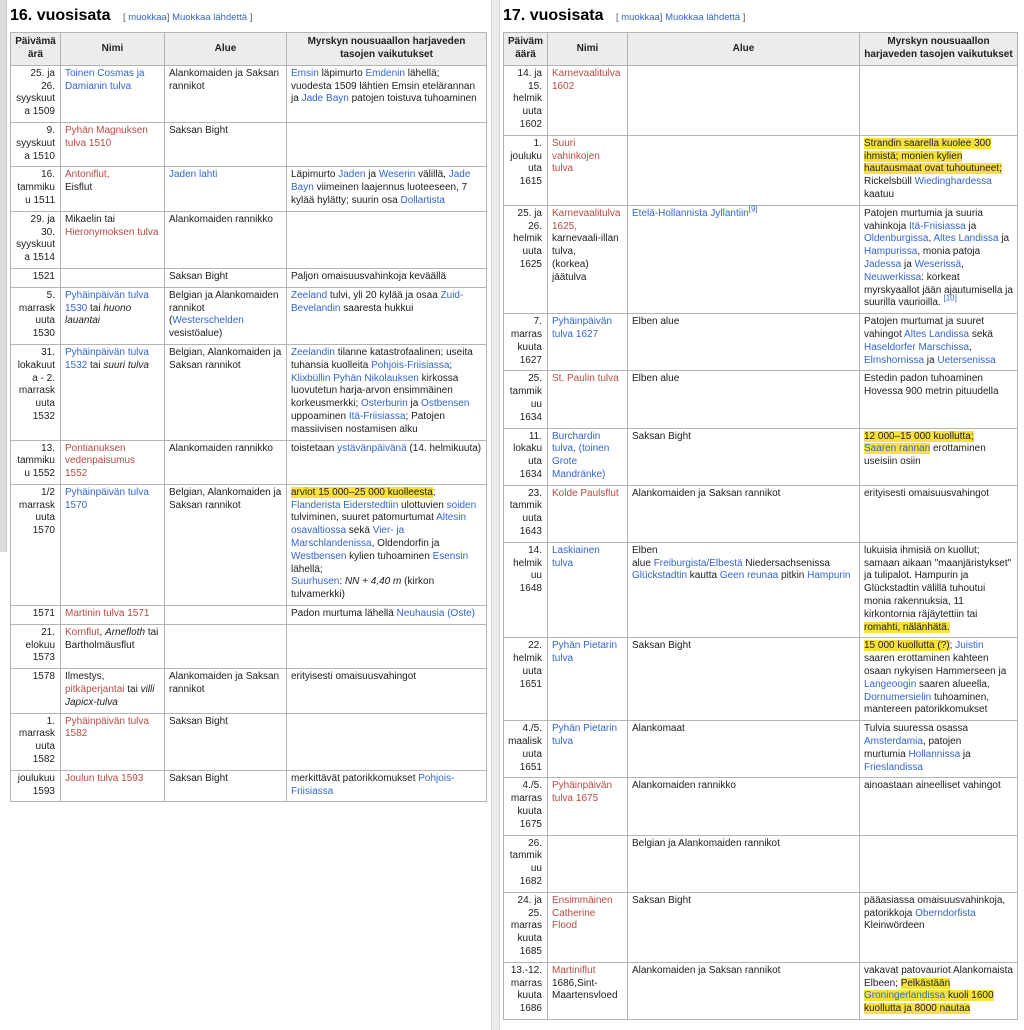  Describe the element at coordinates (372, 448) in the screenshot. I see `wiki-link: ystävänpäivänä` at that location.